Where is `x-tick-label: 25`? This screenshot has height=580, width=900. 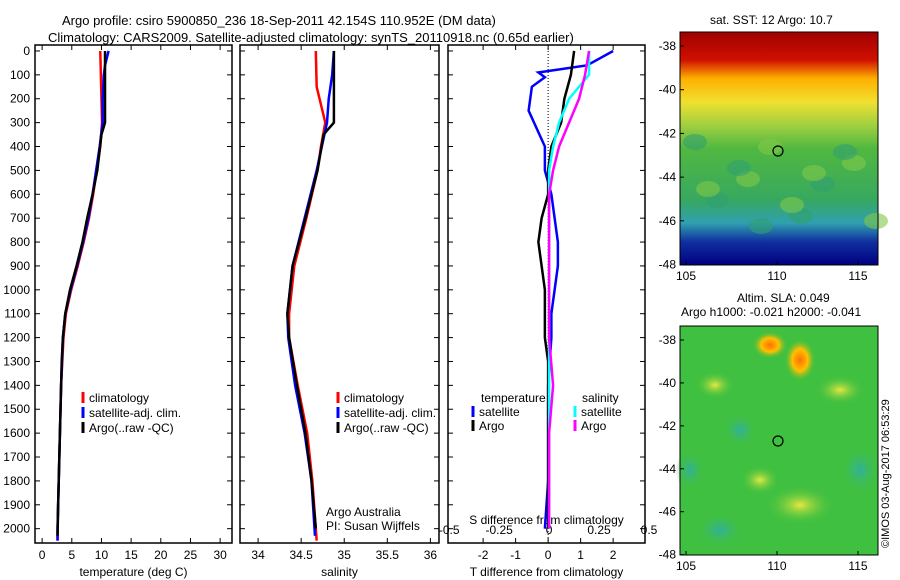 x-tick-label: 25 is located at coordinates (191, 555).